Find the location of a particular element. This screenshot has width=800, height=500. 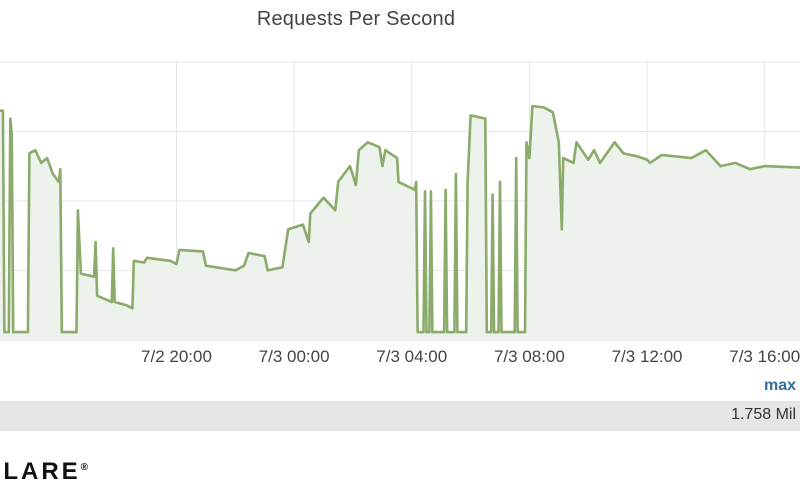

brand-logo: OFLARE® is located at coordinates (44, 472).